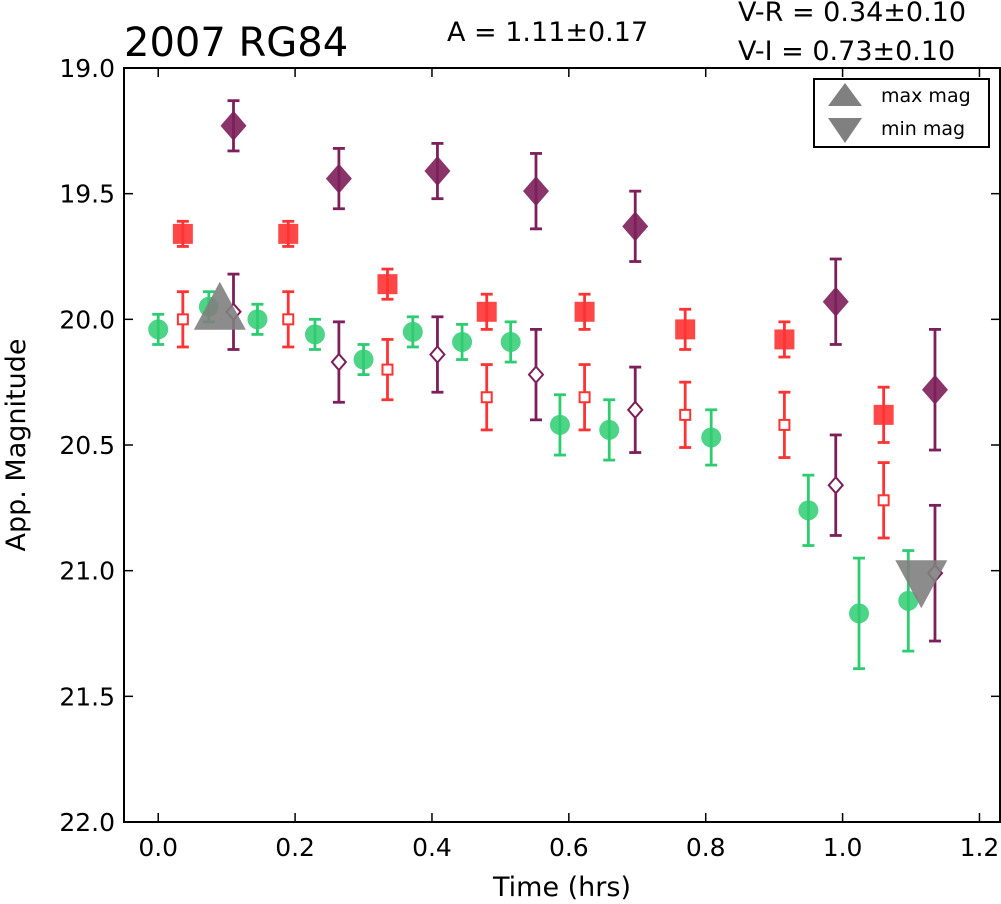 The width and height of the screenshot is (1001, 904). I want to click on x-tick-label: 0.6, so click(569, 847).